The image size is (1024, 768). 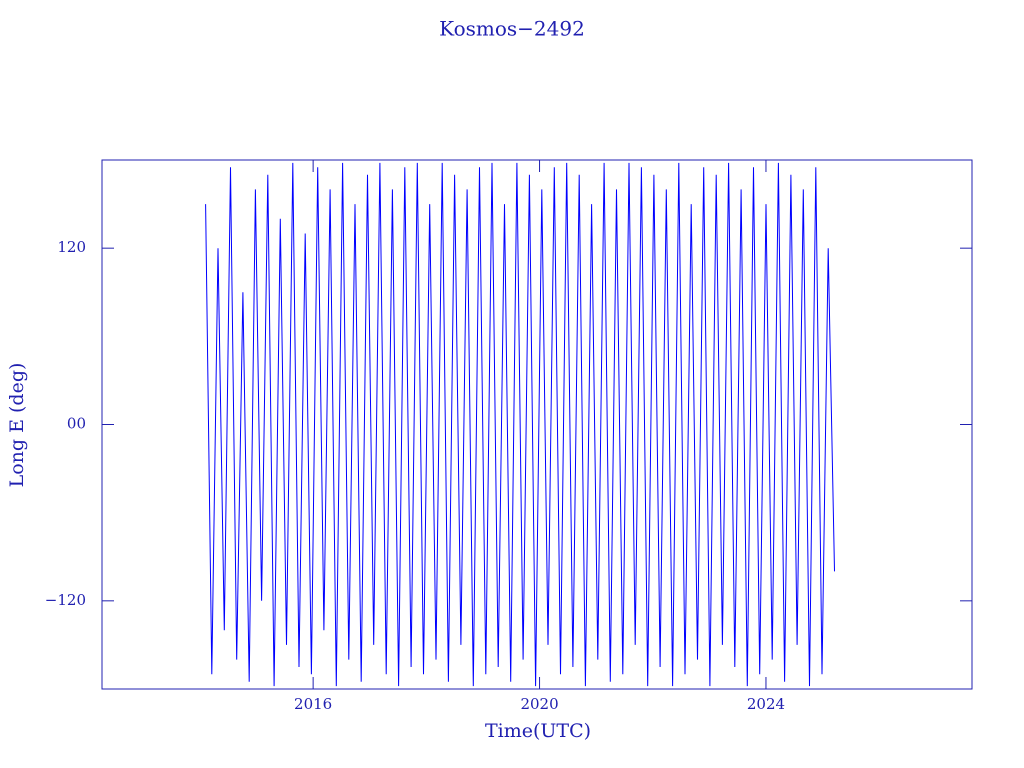 What do you see at coordinates (65, 600) in the screenshot?
I see `y-tick-label: −120` at bounding box center [65, 600].